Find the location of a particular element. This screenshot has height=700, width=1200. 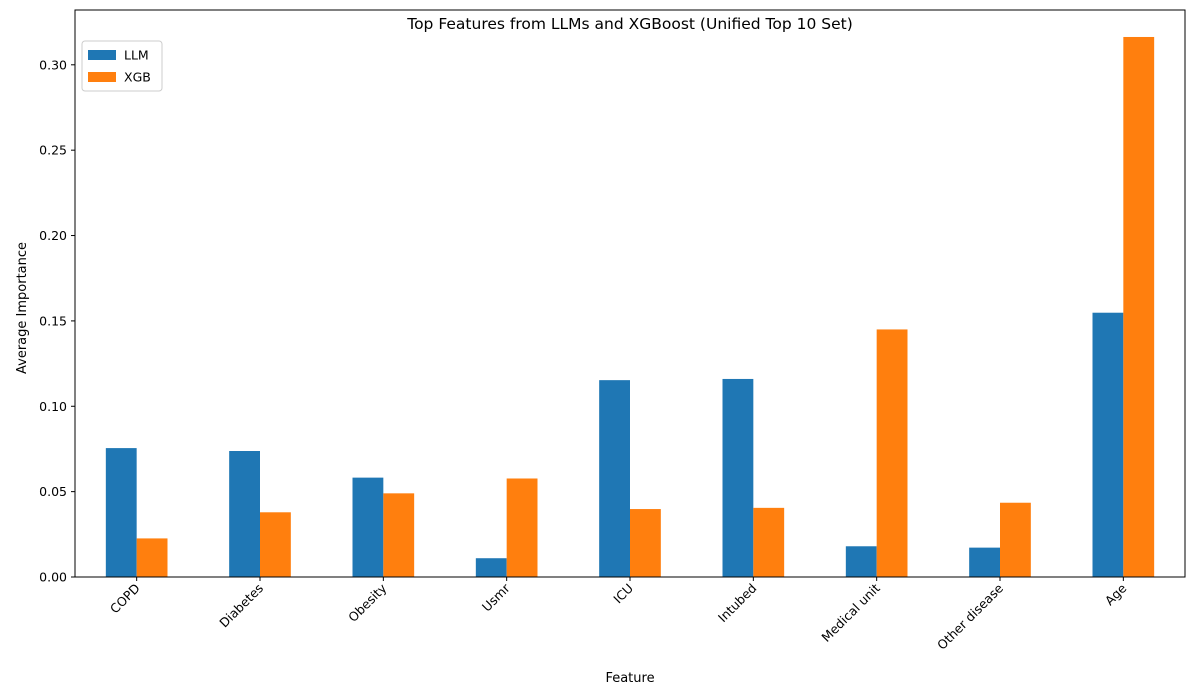

bar-llm-icu is located at coordinates (614, 478).